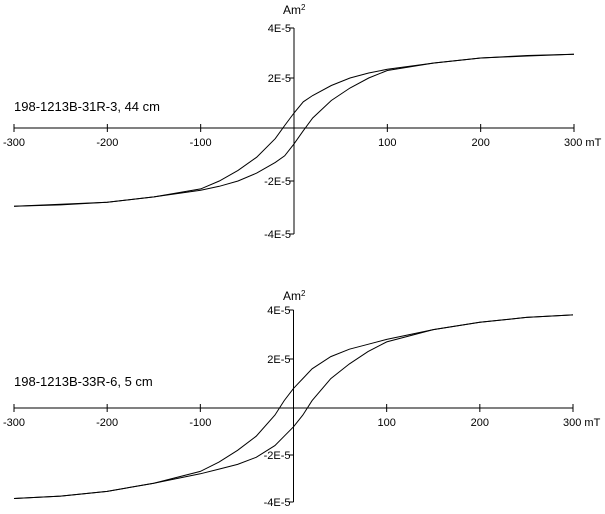  Describe the element at coordinates (87, 106) in the screenshot. I see `sample-label: 198-1213B-31R-3, 44 cm` at that location.